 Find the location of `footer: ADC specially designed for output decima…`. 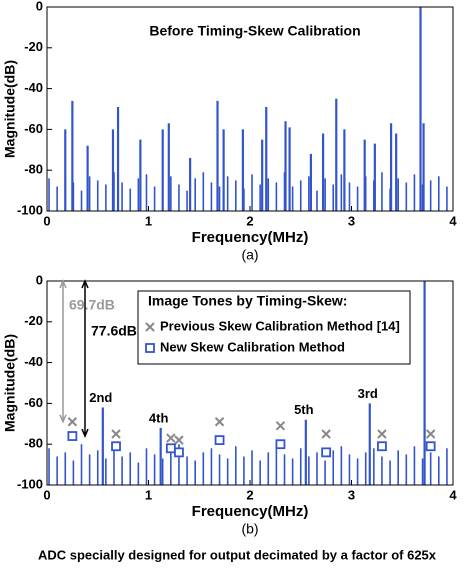

footer: ADC specially designed for output decima… is located at coordinates (237, 554).